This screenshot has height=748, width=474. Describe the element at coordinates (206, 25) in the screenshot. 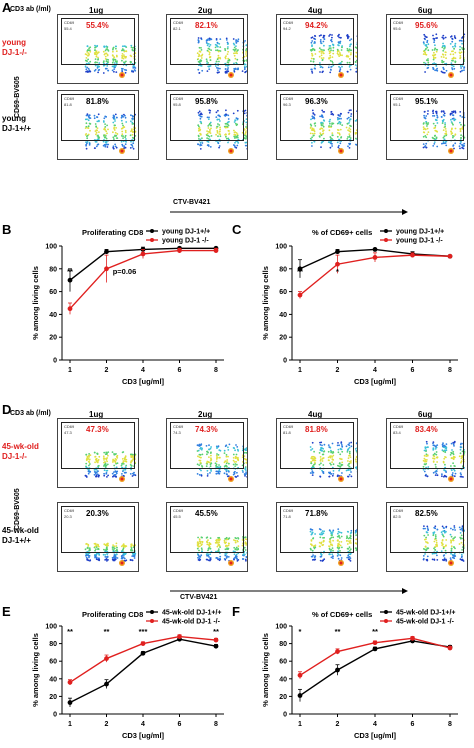

I see `gate-percent: 82.1%` at that location.